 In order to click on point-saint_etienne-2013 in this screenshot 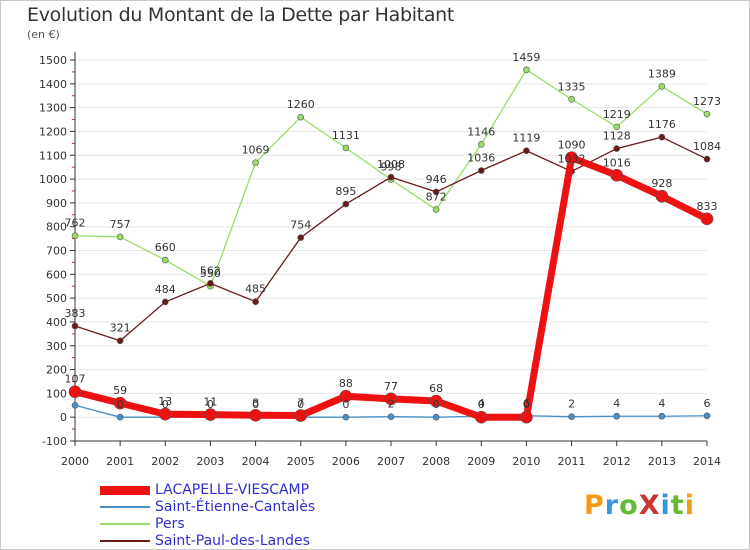, I will do `click(662, 416)`.